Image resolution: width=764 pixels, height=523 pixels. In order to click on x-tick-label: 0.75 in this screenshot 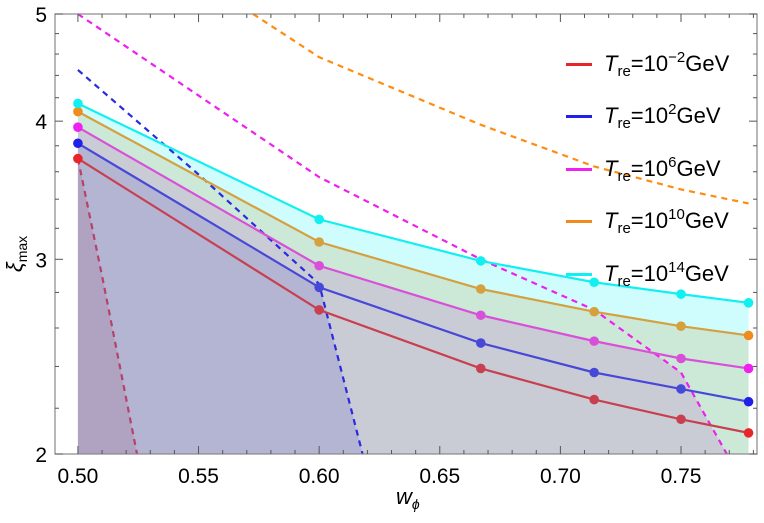, I will do `click(681, 476)`.